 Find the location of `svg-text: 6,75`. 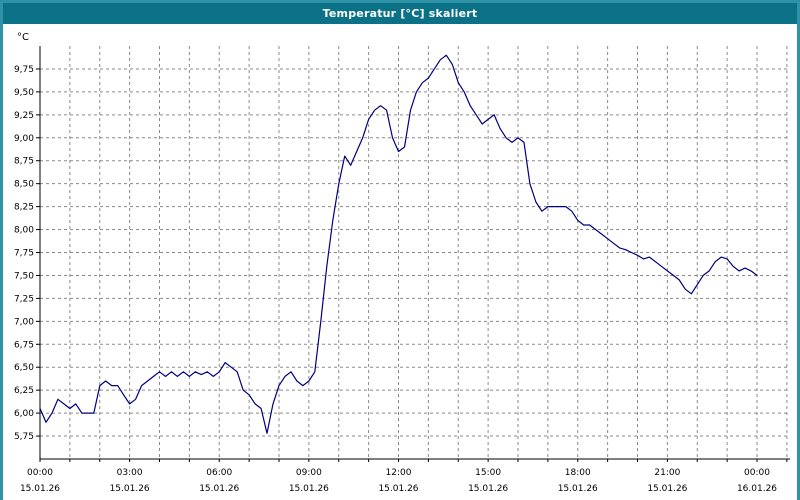

svg-text: 6,75 is located at coordinates (24, 345).